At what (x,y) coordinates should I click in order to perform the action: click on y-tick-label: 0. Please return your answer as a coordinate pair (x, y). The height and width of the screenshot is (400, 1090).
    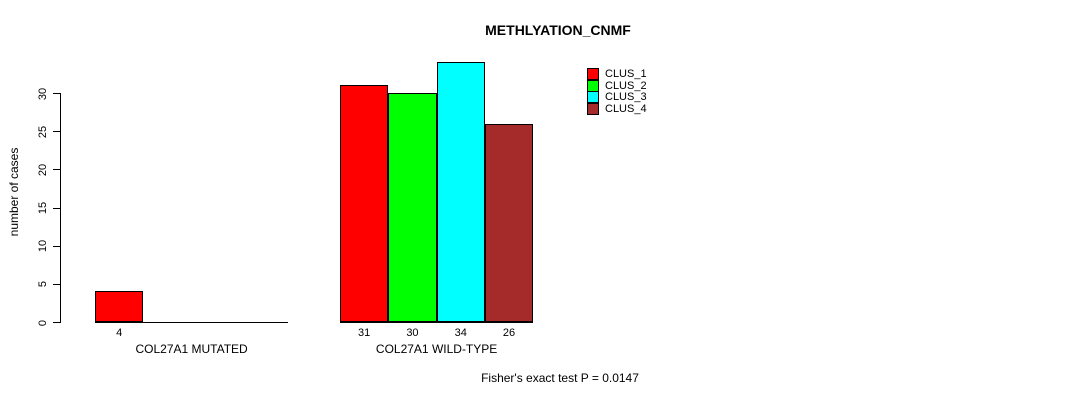
    Looking at the image, I should click on (43, 322).